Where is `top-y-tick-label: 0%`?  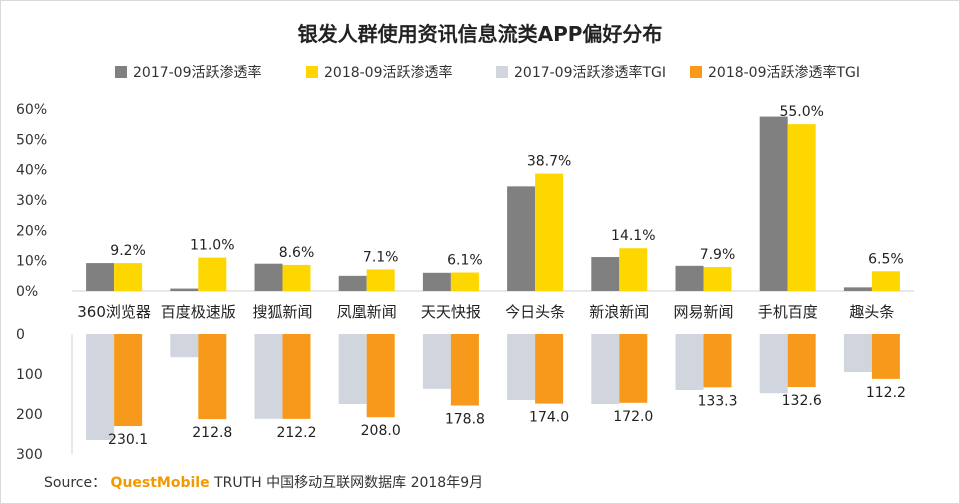 top-y-tick-label: 0% is located at coordinates (27, 292).